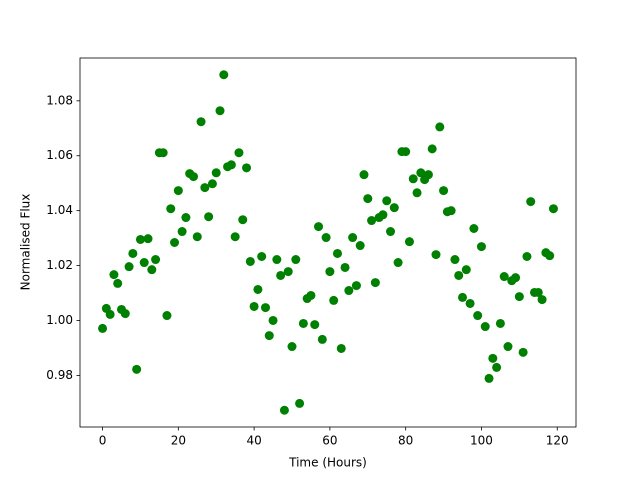 This screenshot has height=484, width=640. Describe the element at coordinates (59, 265) in the screenshot. I see `y-tick-label: 1.02` at that location.